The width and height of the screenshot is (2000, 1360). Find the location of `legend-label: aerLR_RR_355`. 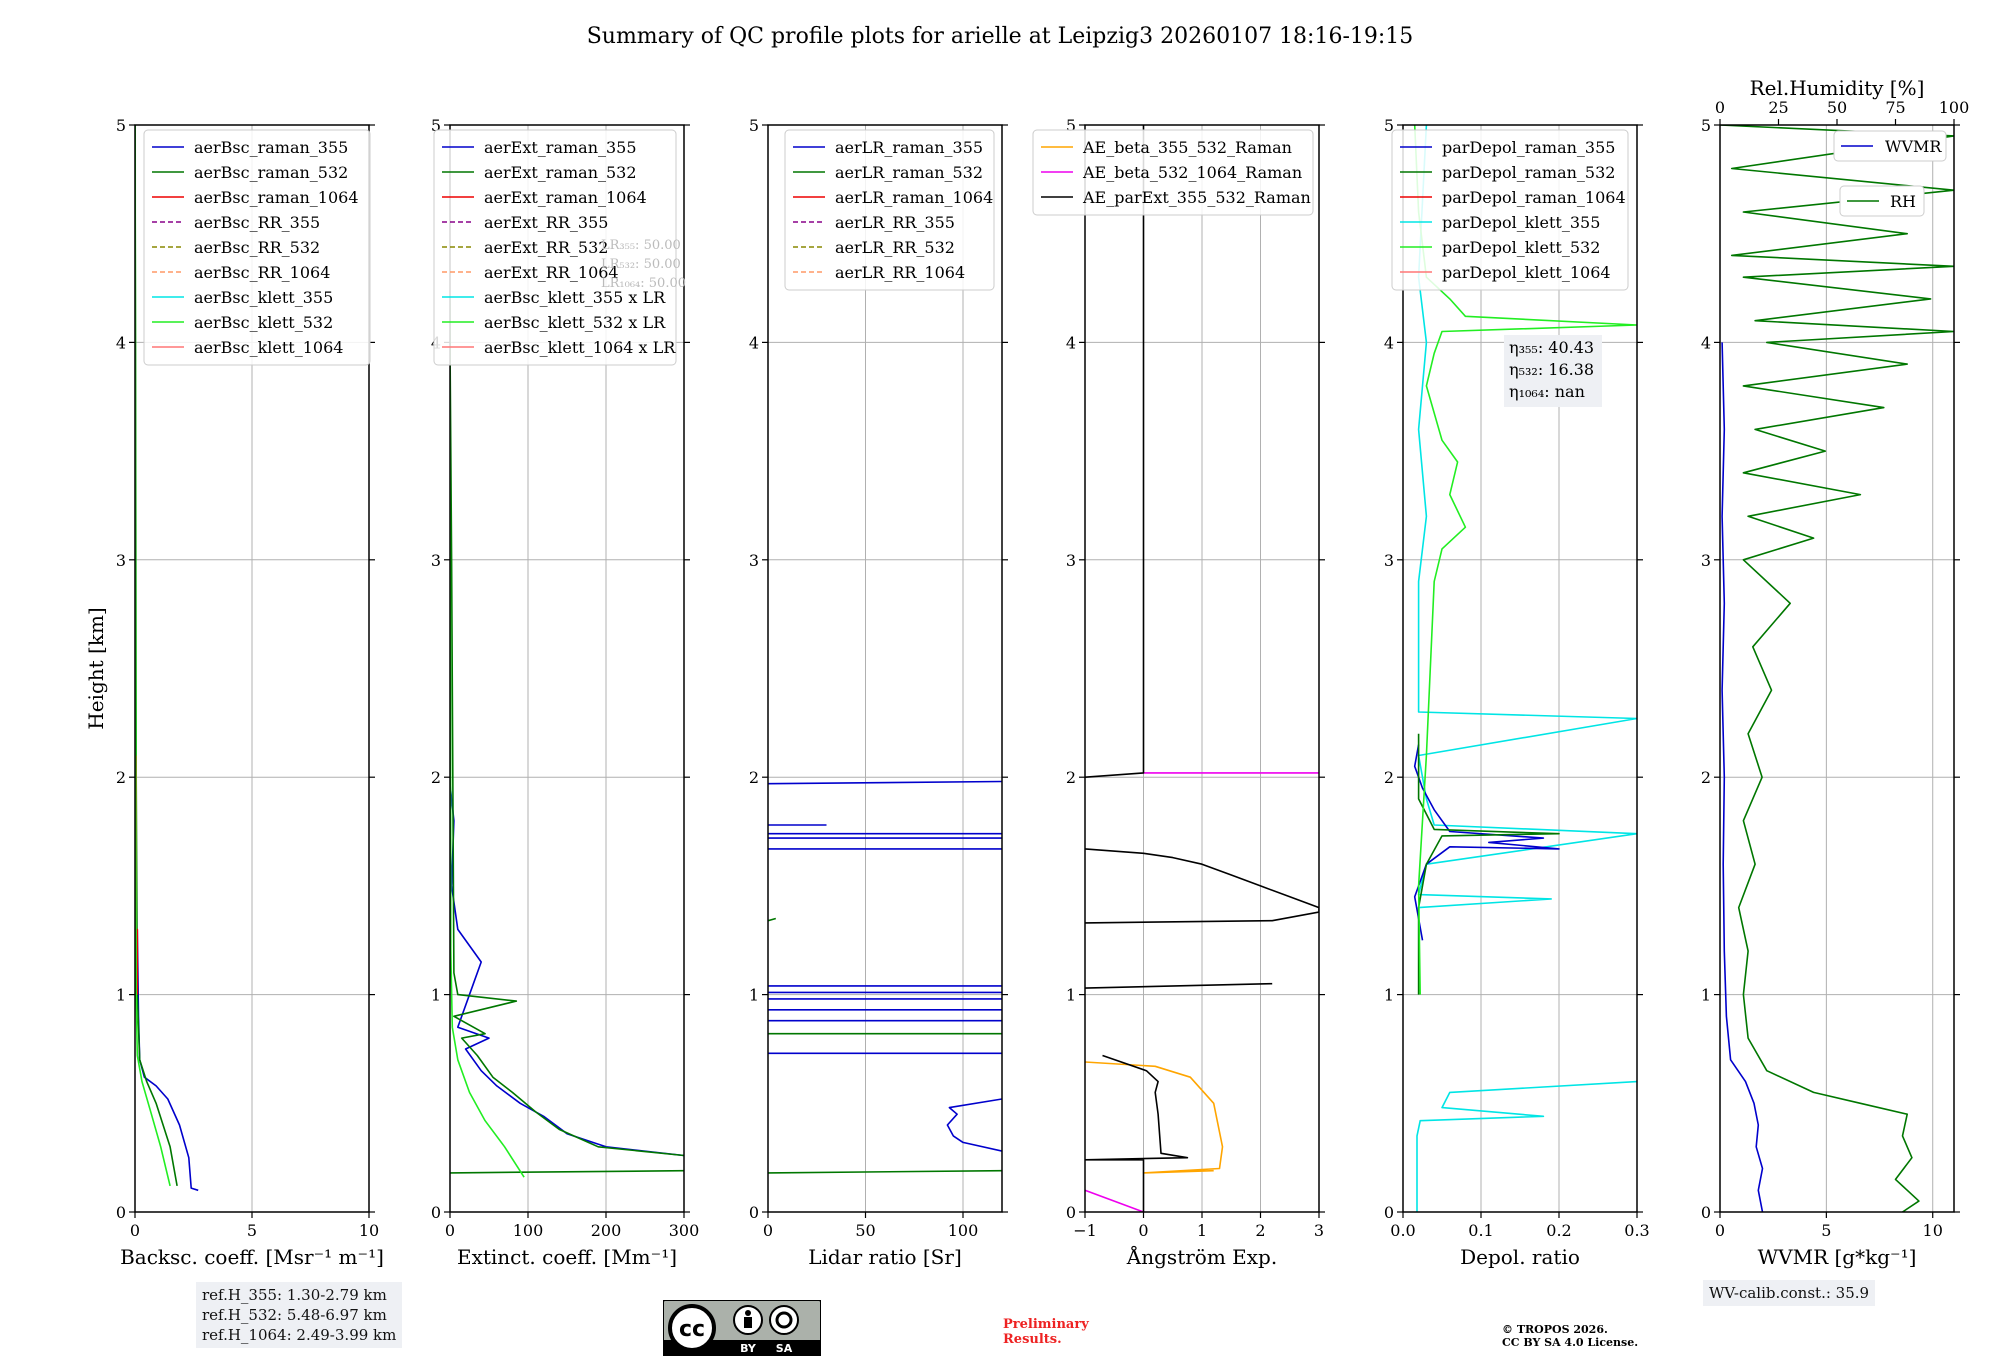

legend-label: aerLR_RR_355 is located at coordinates (895, 222).